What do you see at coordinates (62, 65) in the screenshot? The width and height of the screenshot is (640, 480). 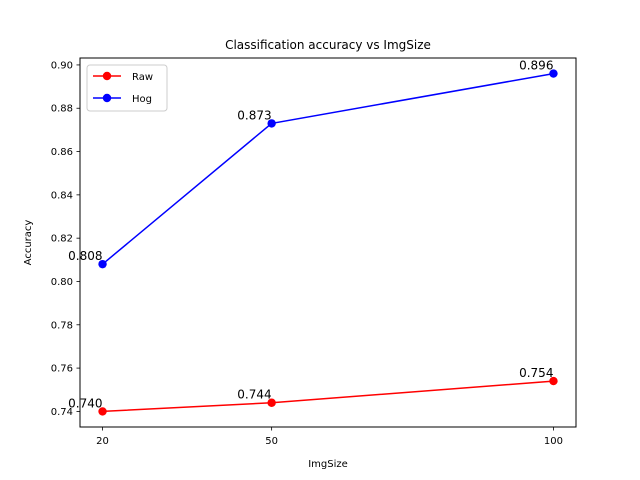 I see `y-tick-label: 0.90` at bounding box center [62, 65].